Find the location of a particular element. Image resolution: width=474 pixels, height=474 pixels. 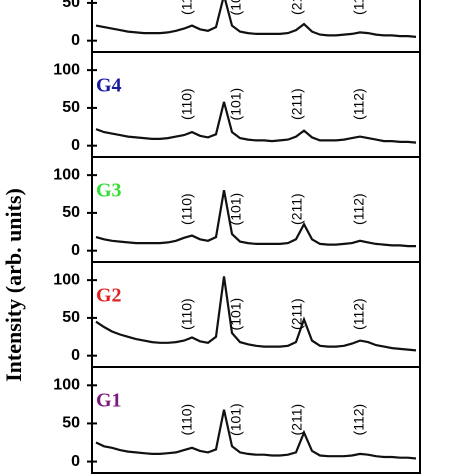

series-name: G1 is located at coordinates (109, 401).